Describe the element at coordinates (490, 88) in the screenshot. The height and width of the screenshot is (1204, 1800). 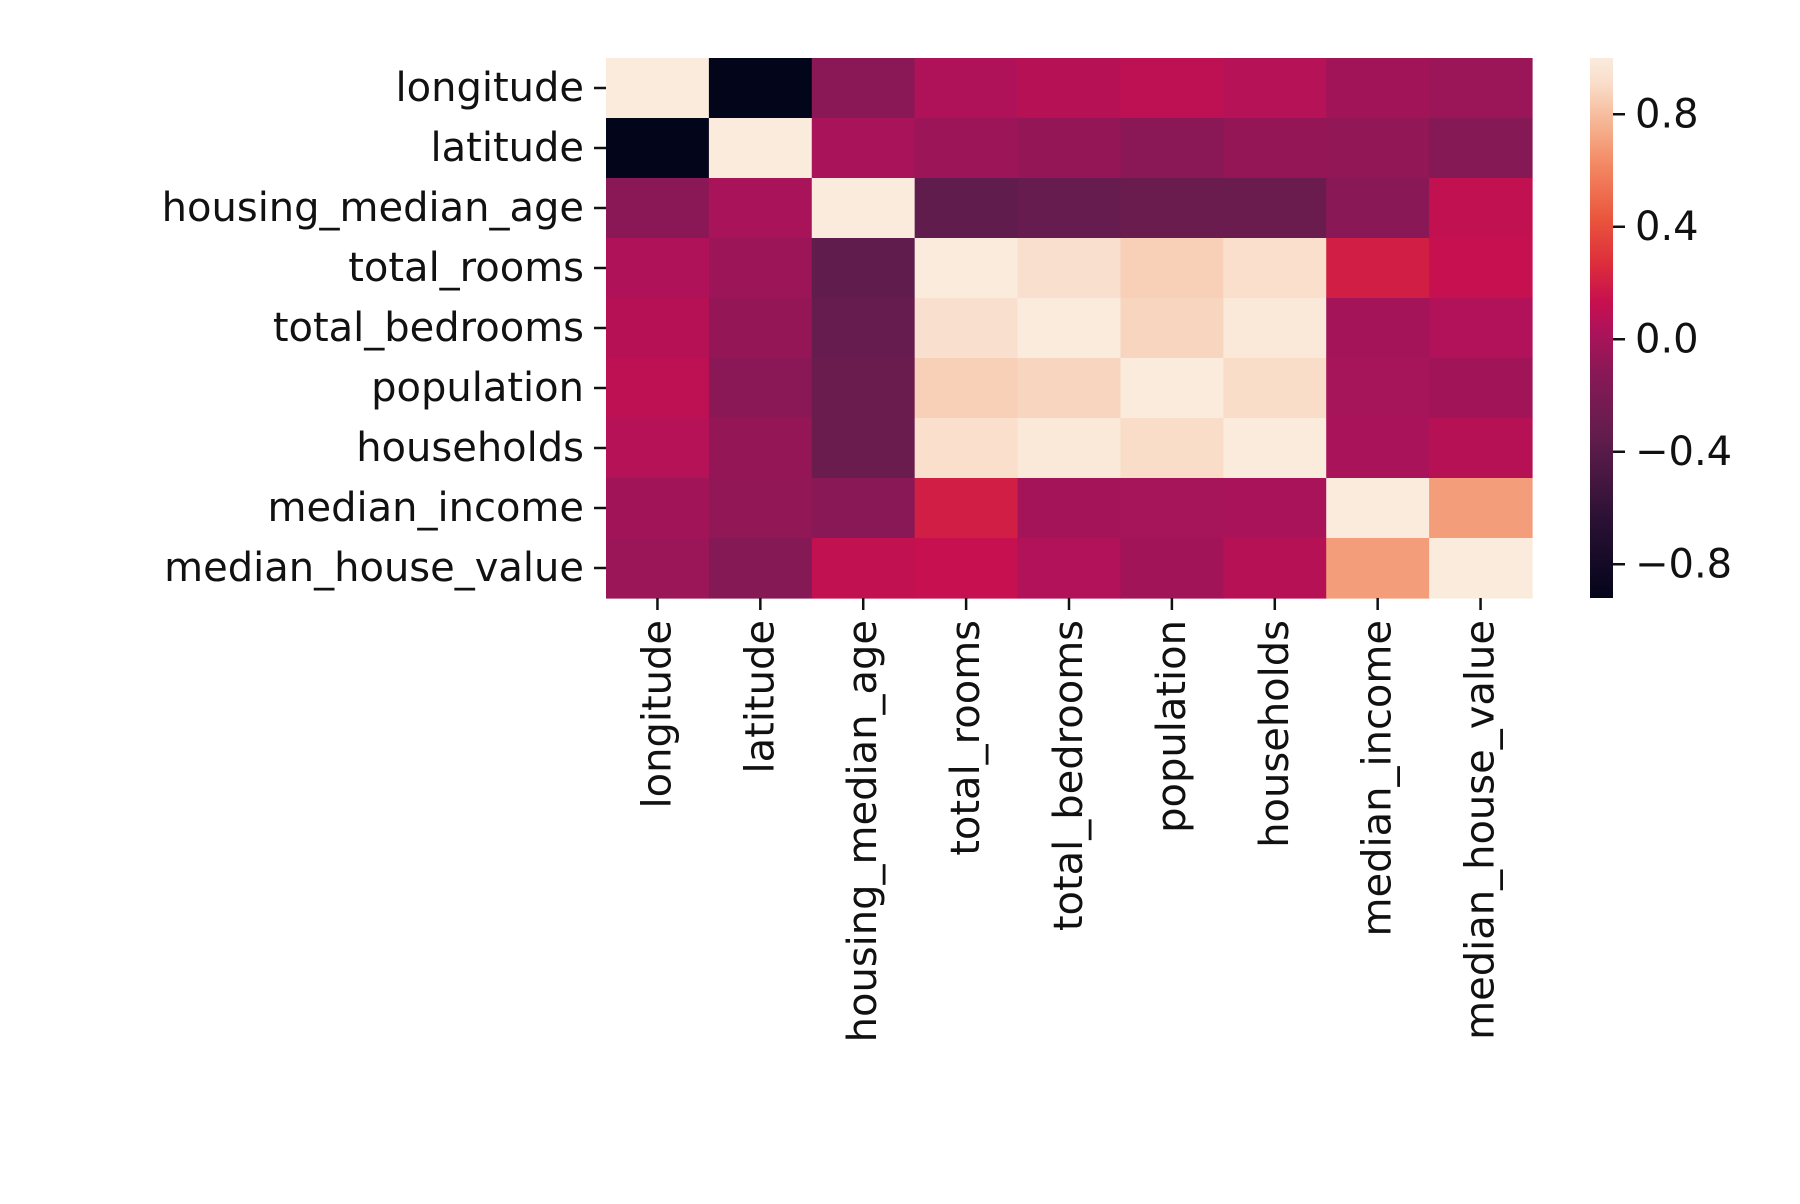
I see `row-label: longitude` at that location.